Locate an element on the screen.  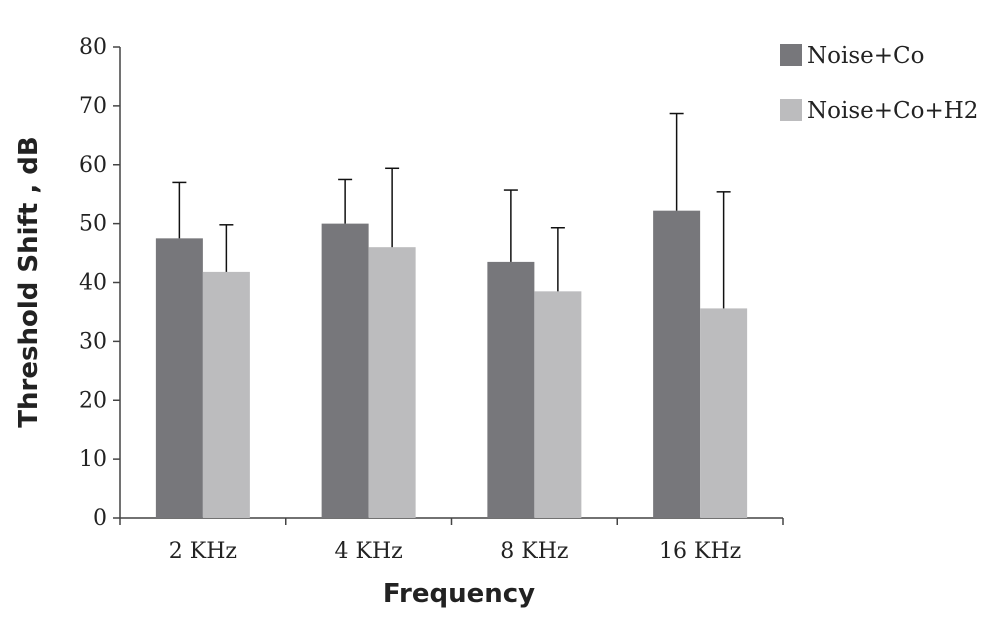
y-ticks: 0 10 20 30 40 50 60 70 80 is located at coordinates (99, 283).